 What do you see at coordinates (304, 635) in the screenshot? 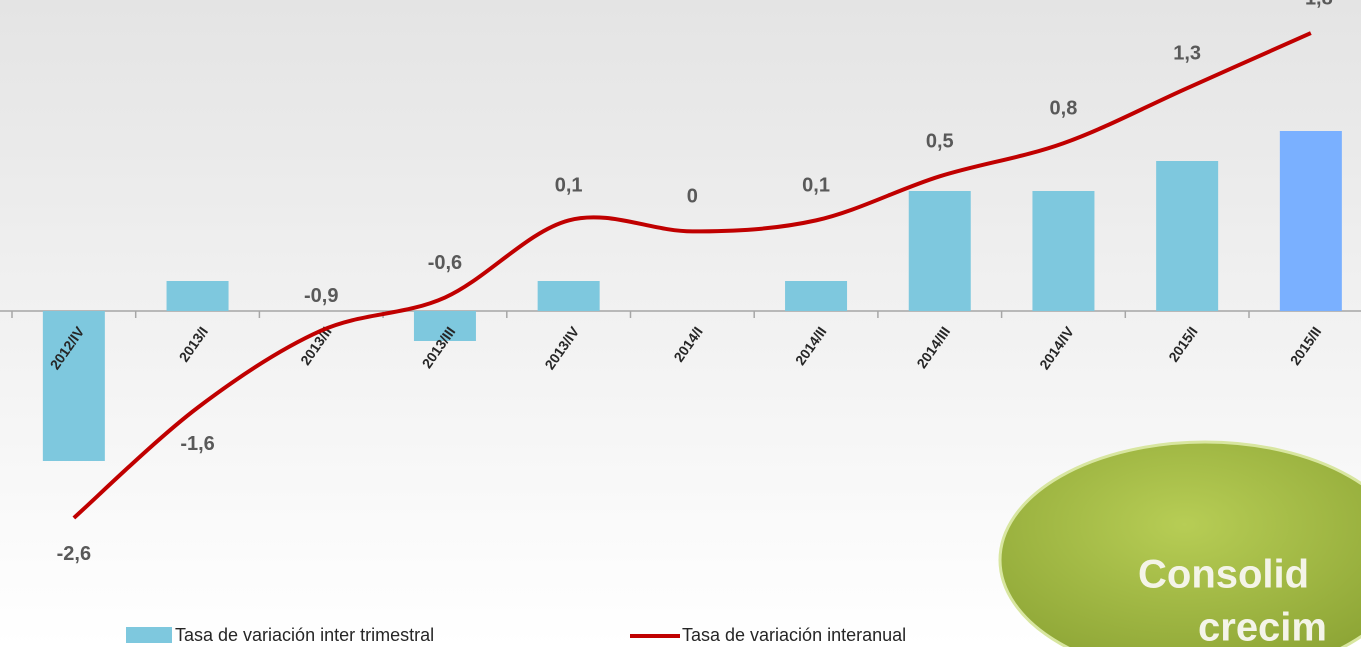
I see `legend-label: Tasa de variación inter trimestral` at bounding box center [304, 635].